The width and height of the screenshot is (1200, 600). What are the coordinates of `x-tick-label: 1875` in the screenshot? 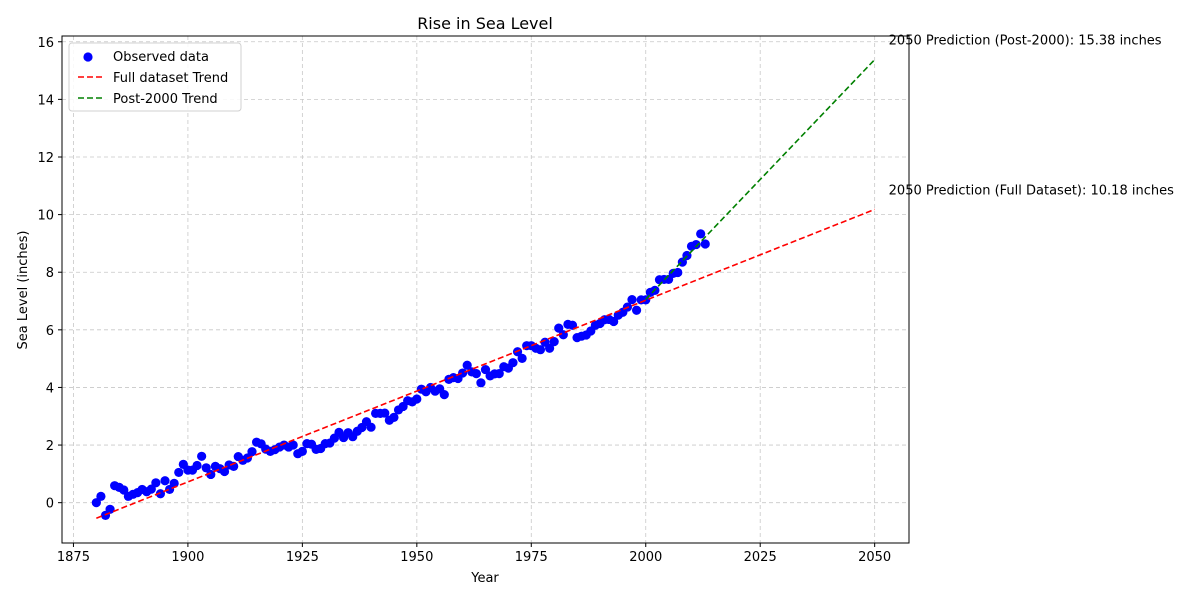 It's located at (73, 557).